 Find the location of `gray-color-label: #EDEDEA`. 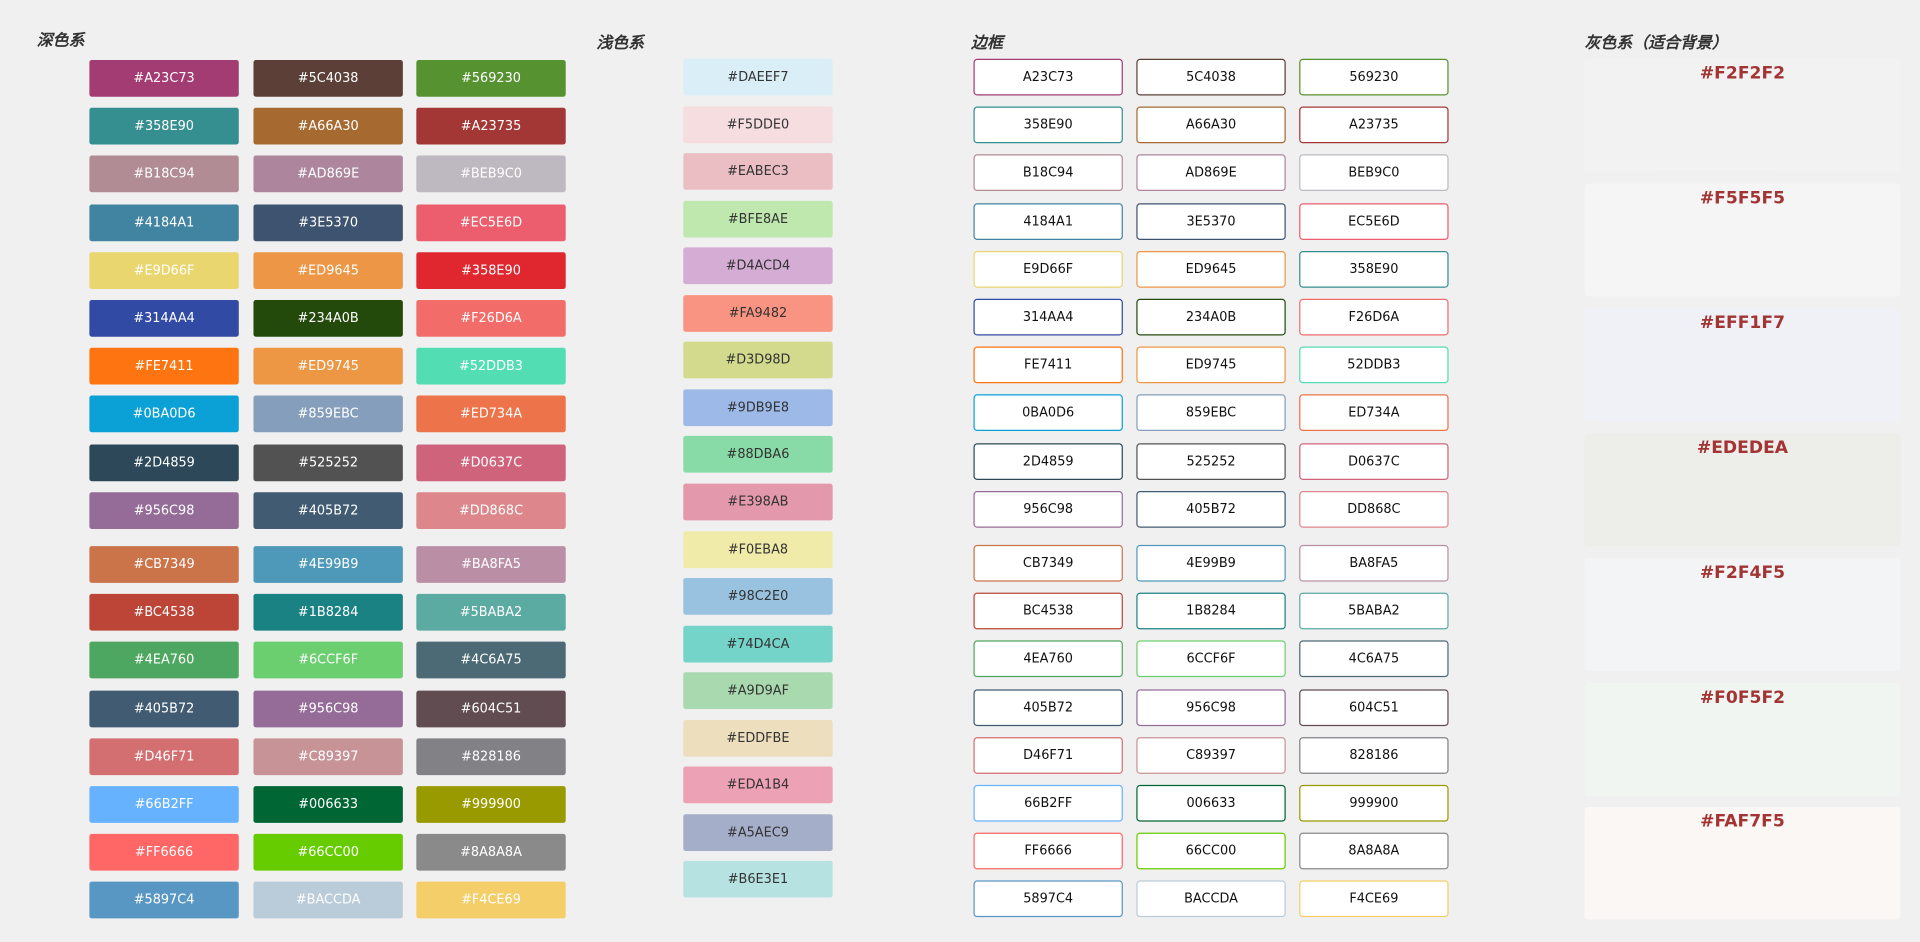

gray-color-label: #EDEDEA is located at coordinates (1742, 447).